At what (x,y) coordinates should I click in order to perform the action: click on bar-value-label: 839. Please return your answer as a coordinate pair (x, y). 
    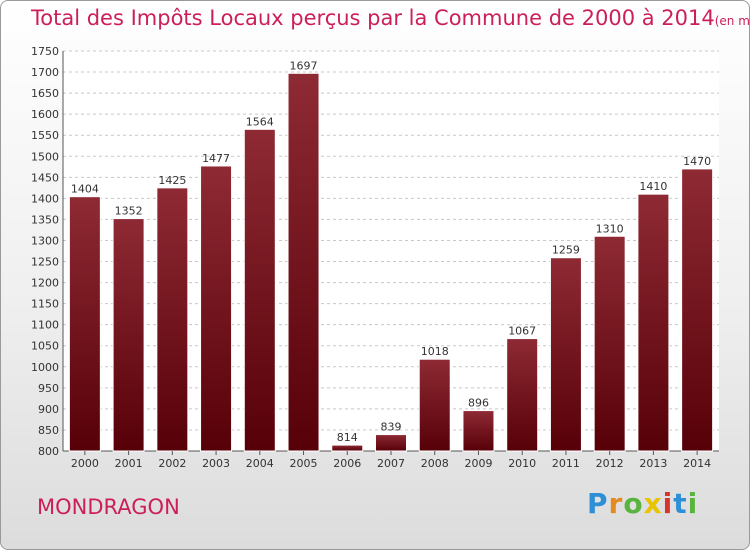
    Looking at the image, I should click on (391, 427).